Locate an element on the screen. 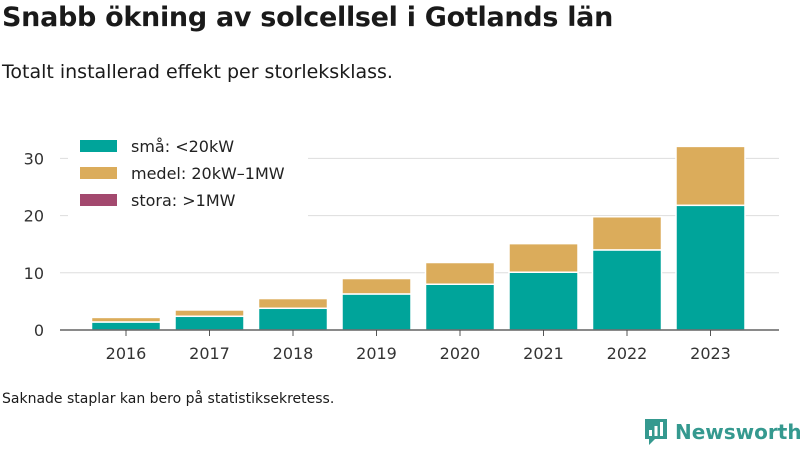 The height and width of the screenshot is (450, 800). y-tick-label: 30 is located at coordinates (34, 158).